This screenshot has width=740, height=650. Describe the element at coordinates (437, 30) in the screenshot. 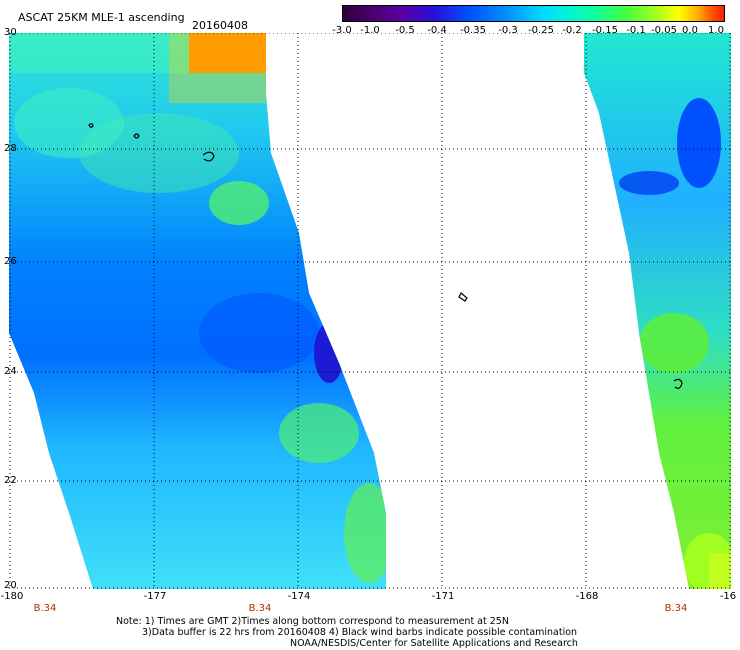

I see `colorbar-label: -0.4` at that location.